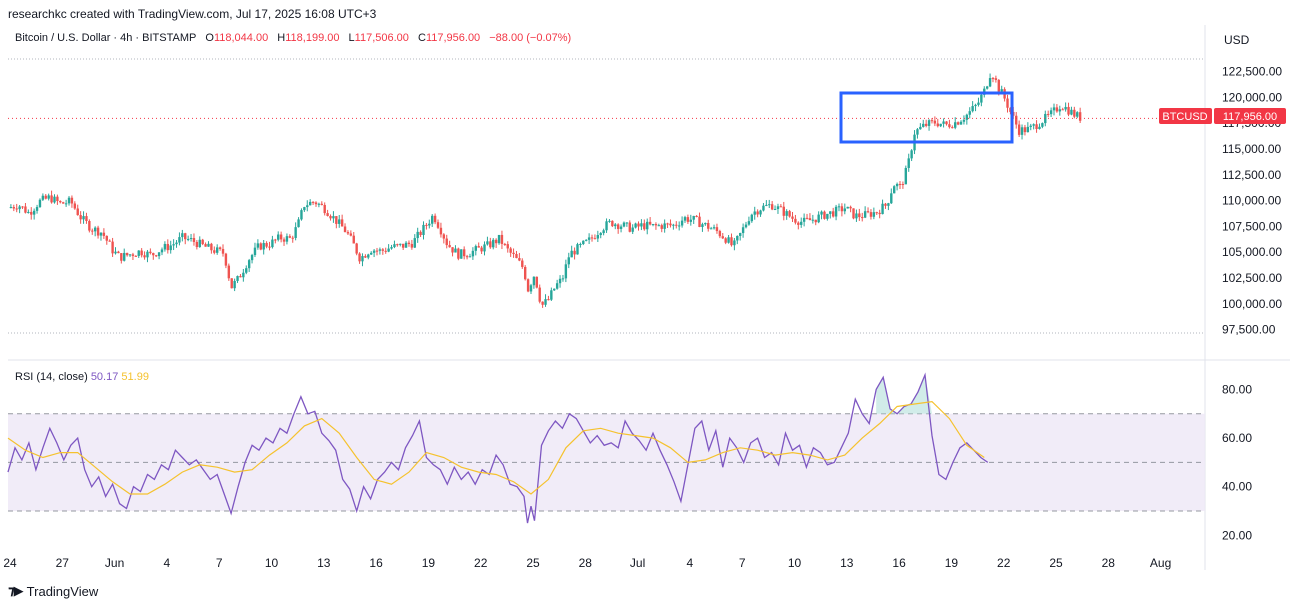 The image size is (1300, 608). I want to click on rsi-title: RSI (14, close), so click(51, 377).